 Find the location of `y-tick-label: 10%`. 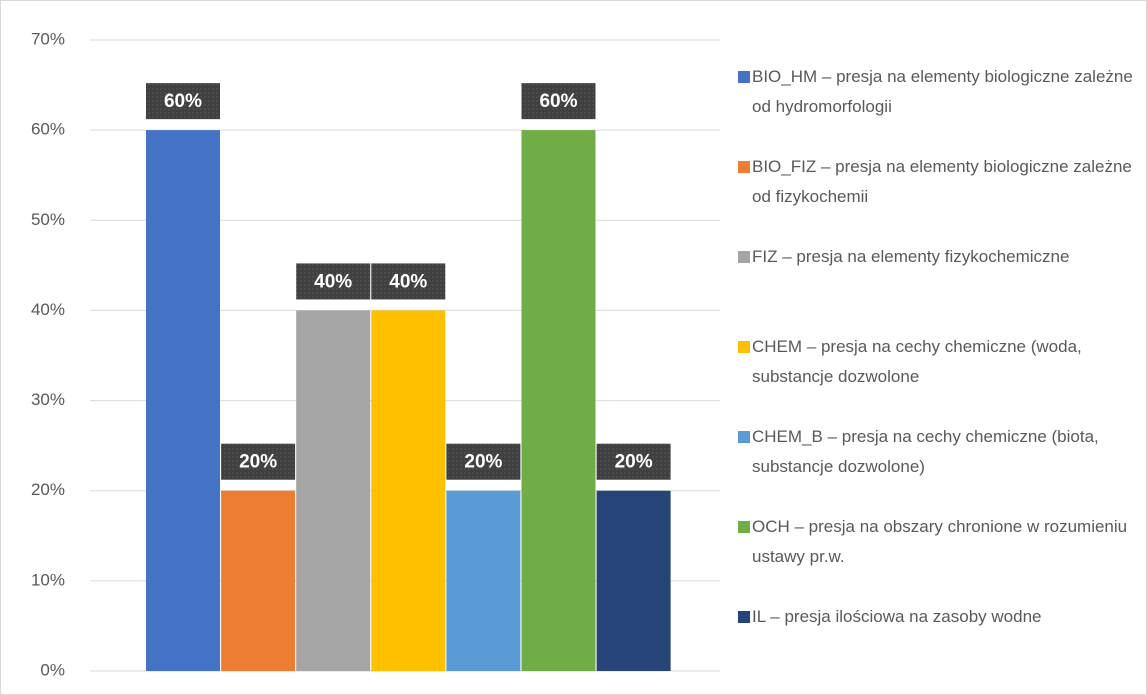

y-tick-label: 10% is located at coordinates (48, 579).